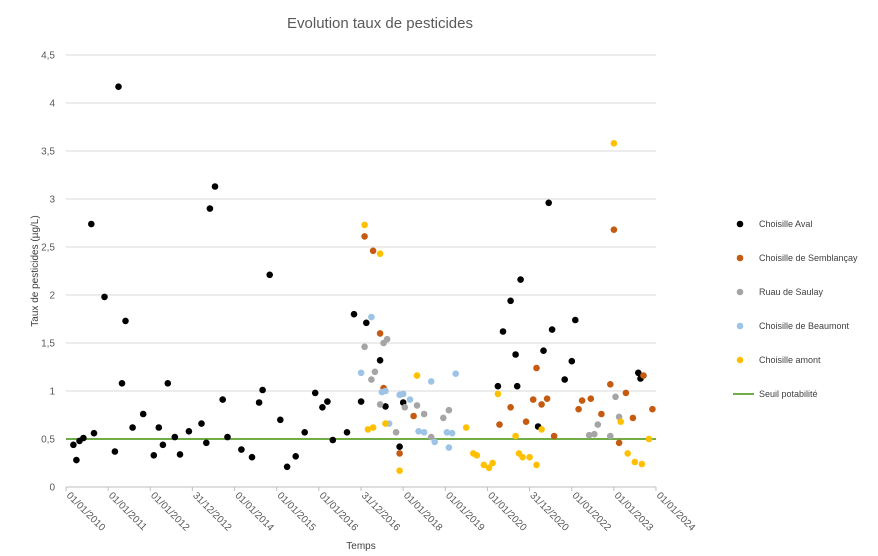  What do you see at coordinates (253, 511) in the screenshot?
I see `x-tick-label: 01/01/2014` at bounding box center [253, 511].